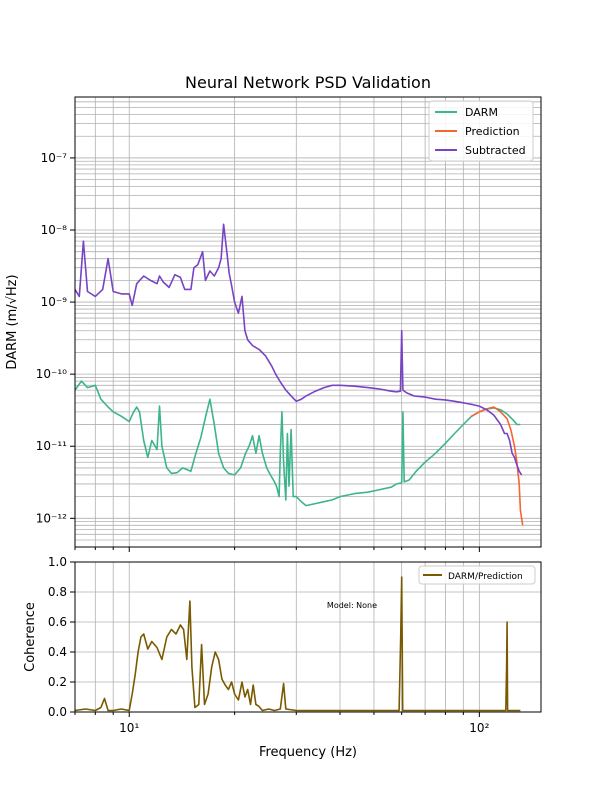 The width and height of the screenshot is (600, 800). I want to click on bottom-x-tick-label: 10², so click(479, 728).